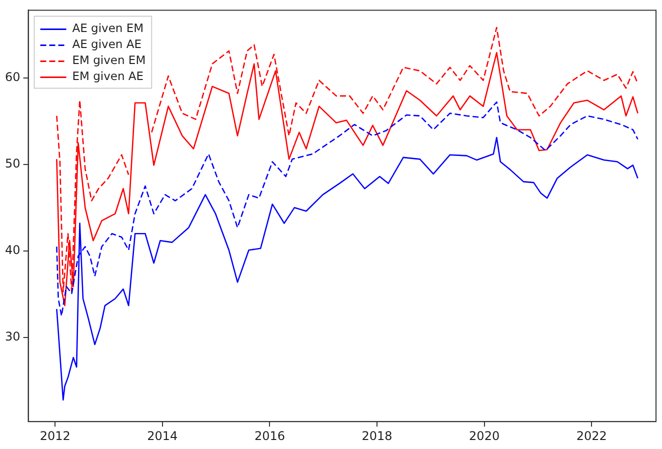 The width and height of the screenshot is (662, 449). Describe the element at coordinates (12, 77) in the screenshot. I see `y-tick-label: 60` at that location.